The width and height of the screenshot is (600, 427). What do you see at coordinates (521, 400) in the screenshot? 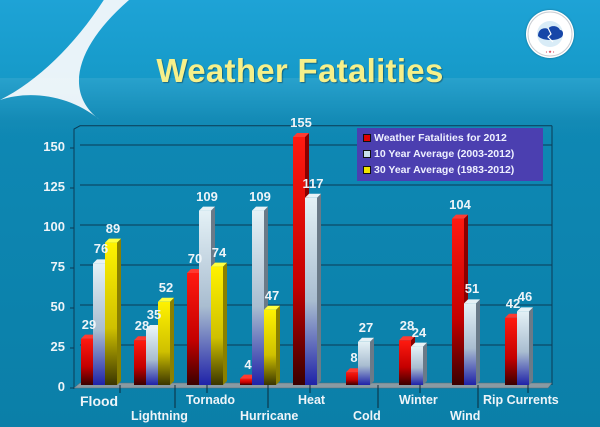
I see `x-category-label: Rip Currents` at bounding box center [521, 400].